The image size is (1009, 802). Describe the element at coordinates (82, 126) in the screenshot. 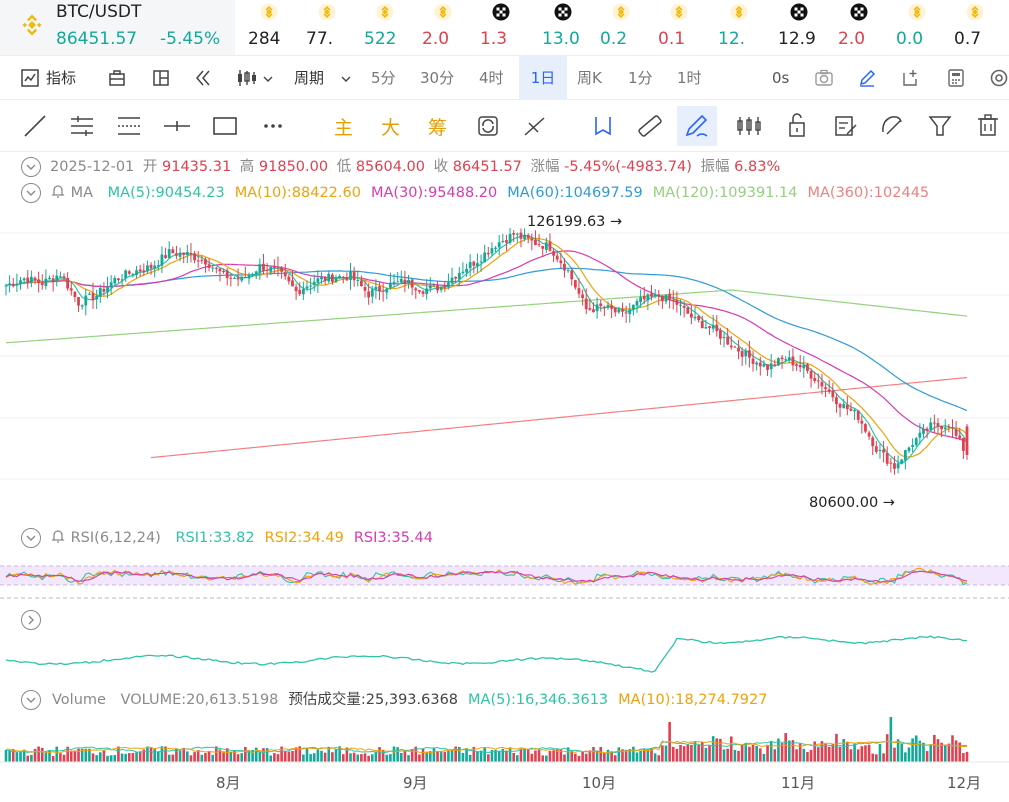

I see `horizontal-ray-tool` at that location.